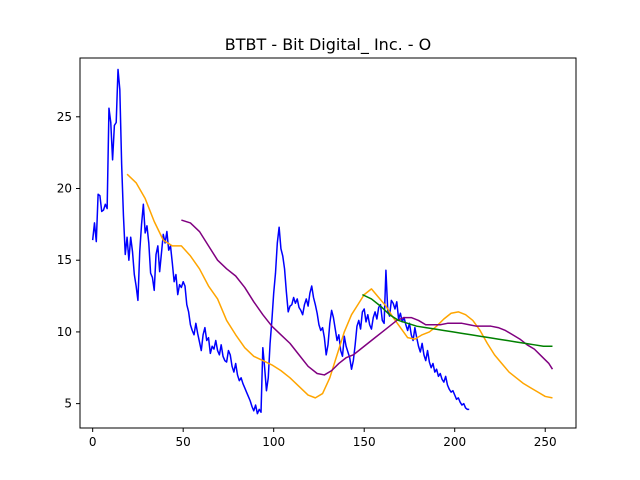 This screenshot has width=640, height=480. I want to click on y-axis: 5 10 15 20 25, so click(68, 260).